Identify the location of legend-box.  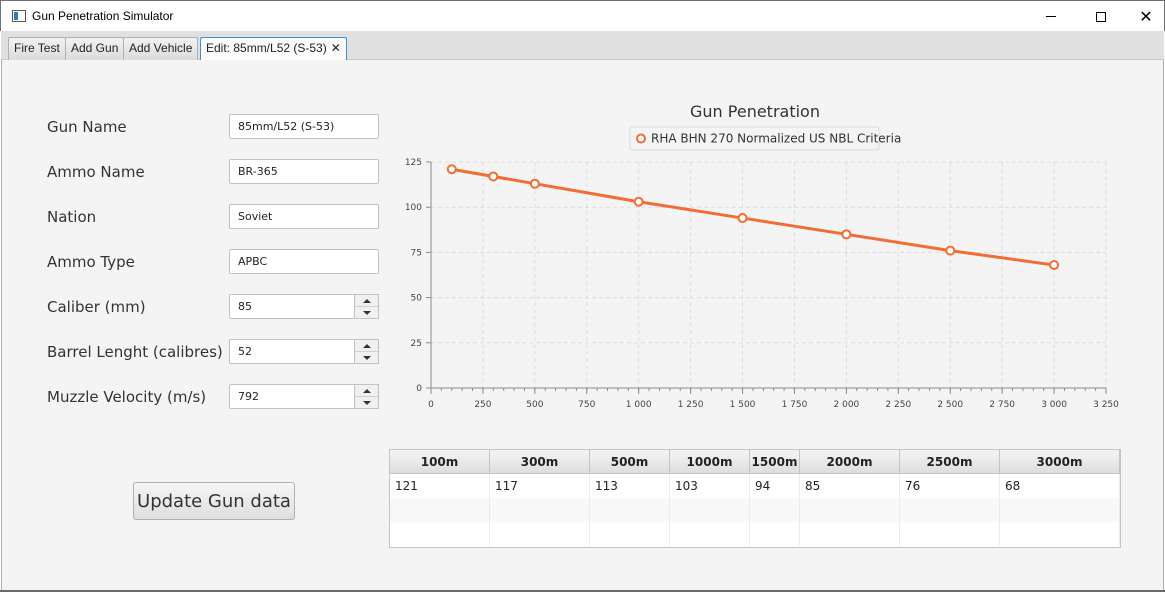
(754, 138).